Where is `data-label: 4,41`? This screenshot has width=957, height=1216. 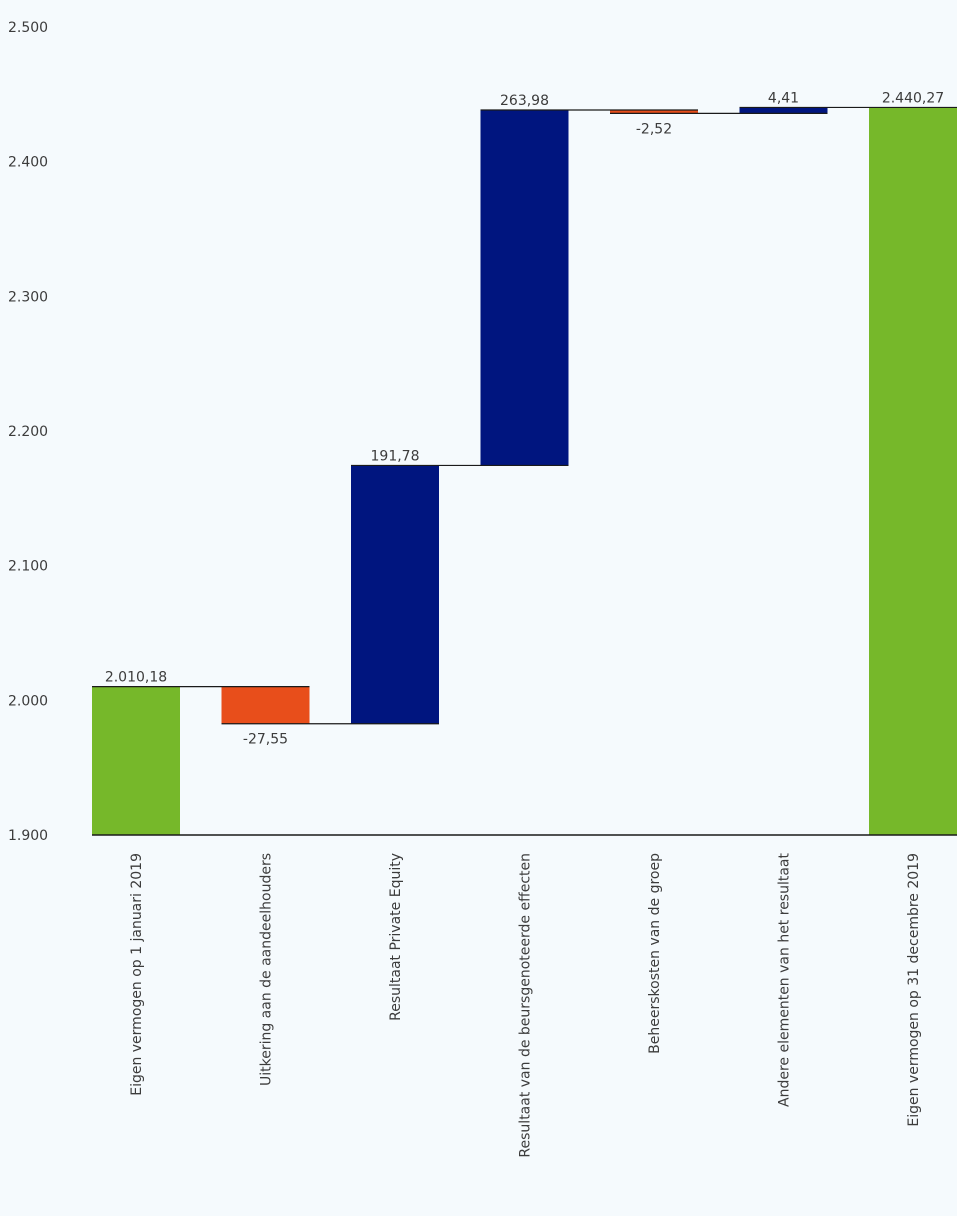
data-label: 4,41 is located at coordinates (783, 98).